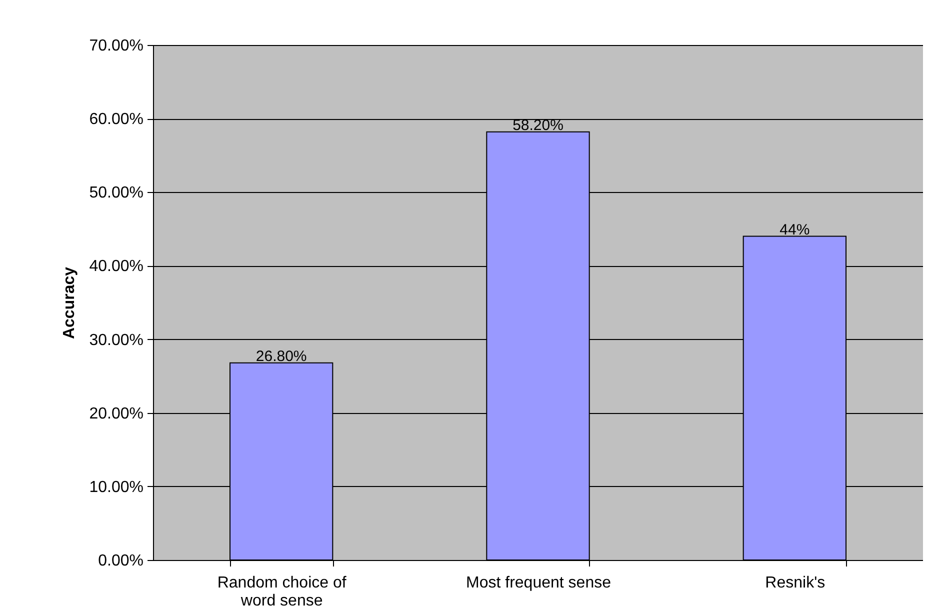  What do you see at coordinates (121, 561) in the screenshot?
I see `y-tick-label: 0.00%` at bounding box center [121, 561].